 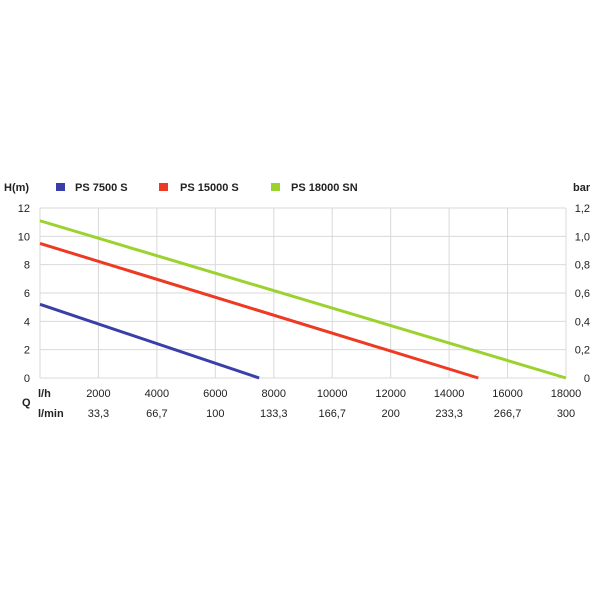 I want to click on left-tick-label: 4, so click(x=27, y=322).